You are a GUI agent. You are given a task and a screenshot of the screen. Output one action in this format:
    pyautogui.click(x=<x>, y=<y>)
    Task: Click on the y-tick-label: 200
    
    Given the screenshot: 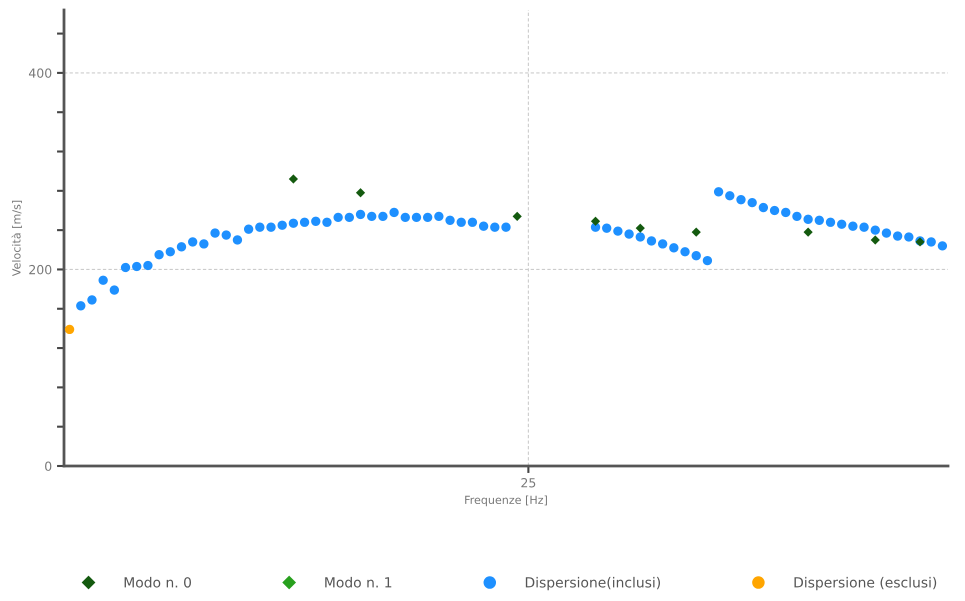 What is the action you would take?
    pyautogui.click(x=40, y=269)
    